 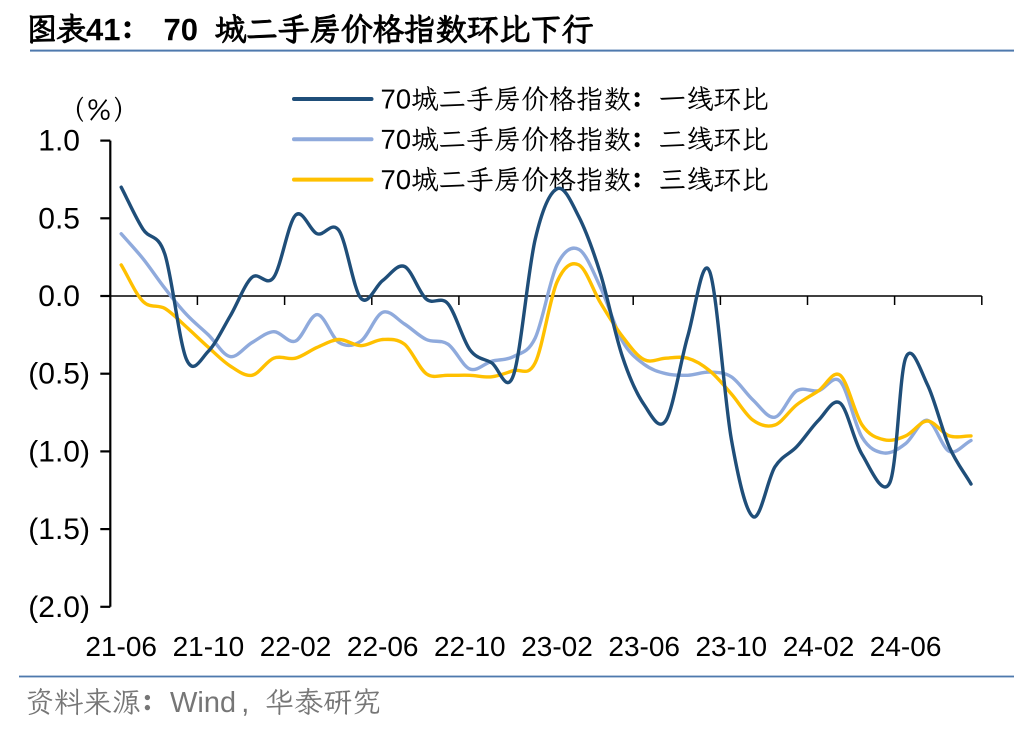 I want to click on svg-text: (2.0, so click(x=54, y=607).